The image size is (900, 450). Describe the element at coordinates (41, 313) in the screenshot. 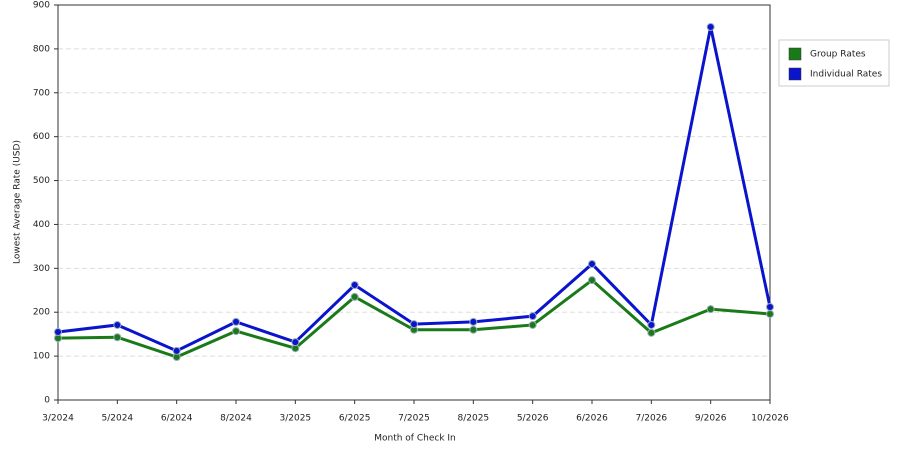

I see `y-tick-label: 200` at that location.